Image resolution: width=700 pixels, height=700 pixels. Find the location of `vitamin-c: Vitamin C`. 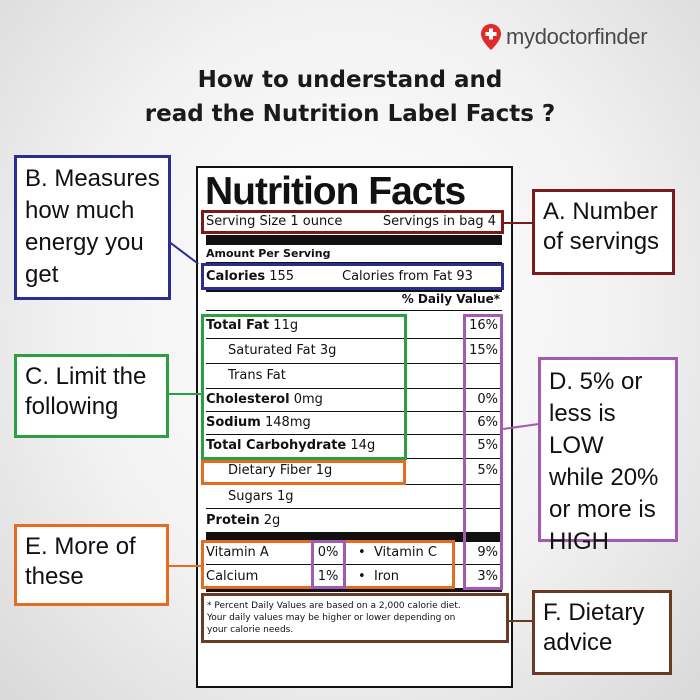

vitamin-c: Vitamin C is located at coordinates (405, 552).